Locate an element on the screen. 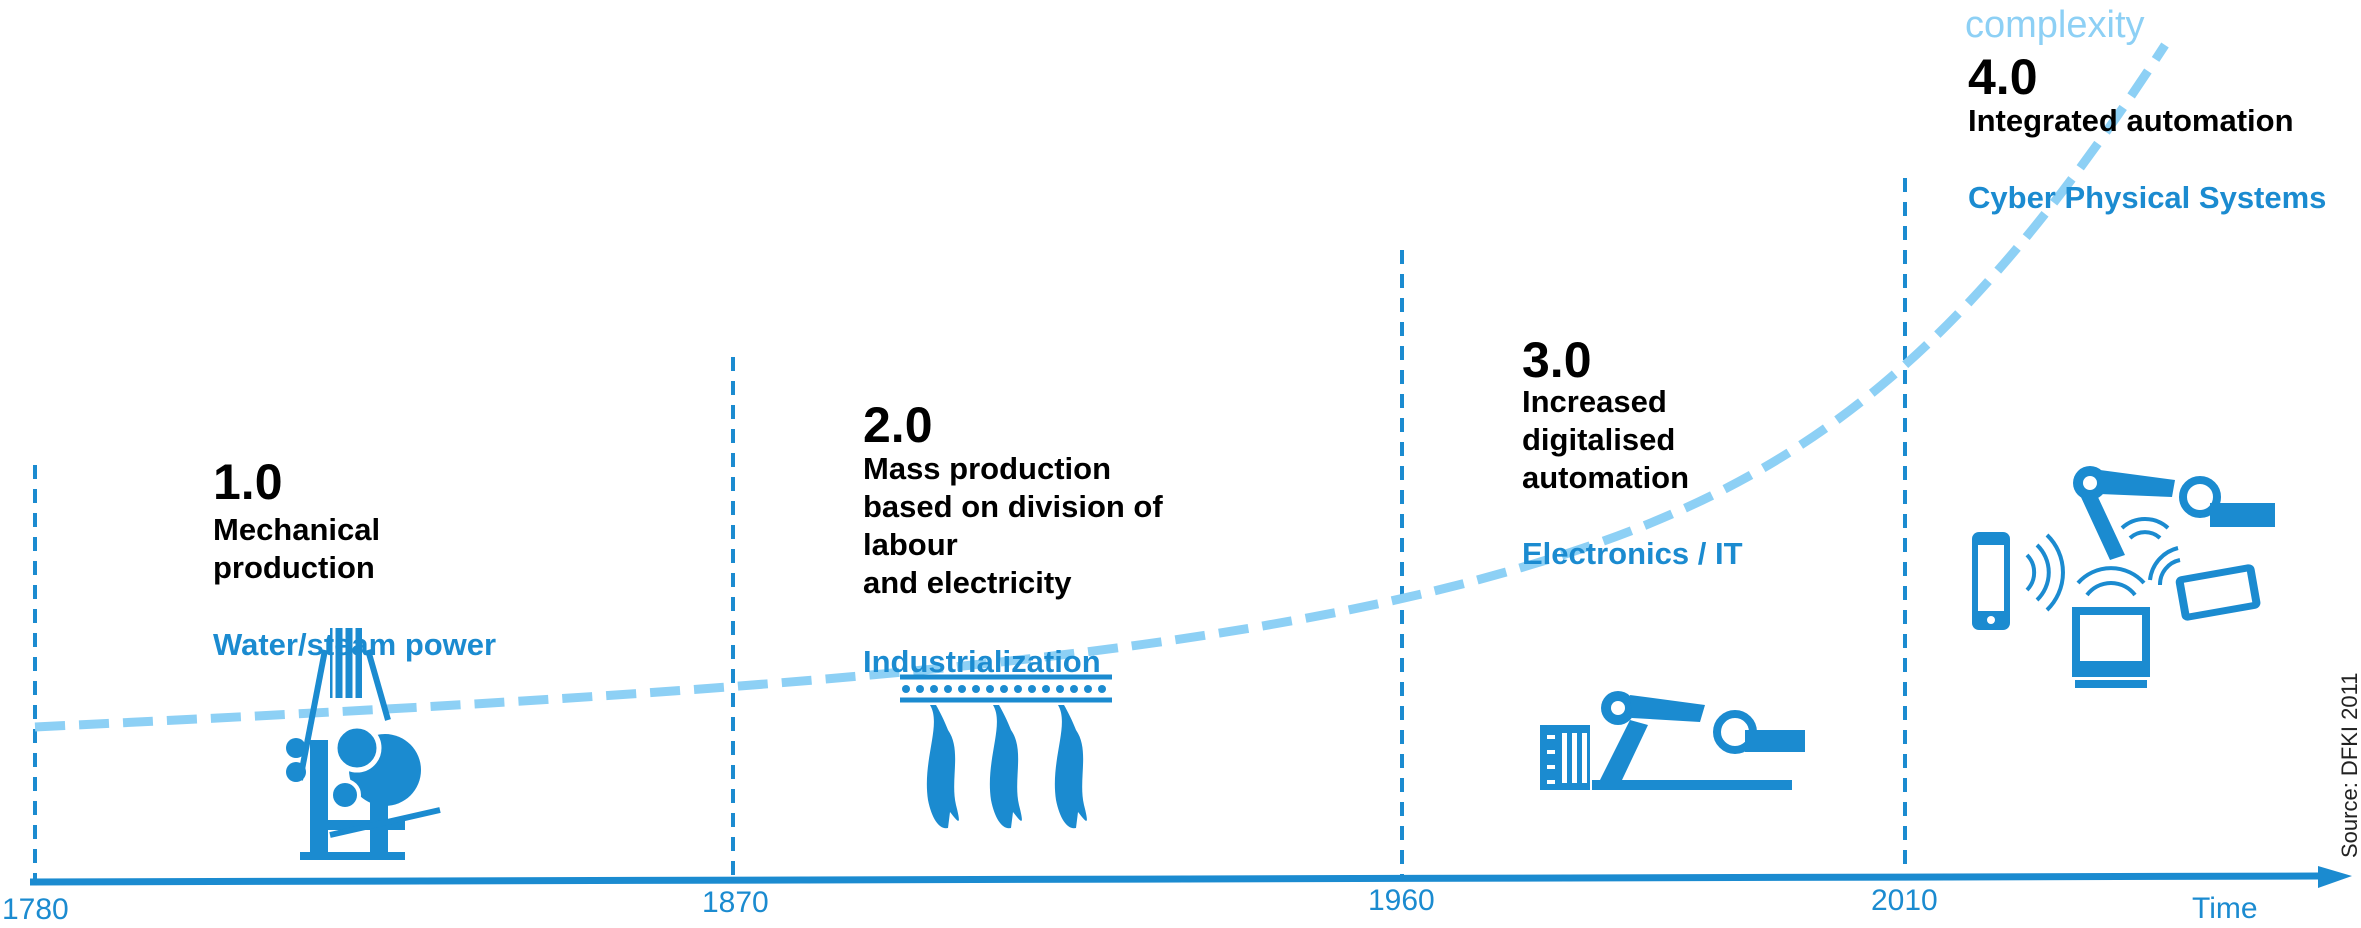  year-label-2010: 2010 is located at coordinates (1904, 900).